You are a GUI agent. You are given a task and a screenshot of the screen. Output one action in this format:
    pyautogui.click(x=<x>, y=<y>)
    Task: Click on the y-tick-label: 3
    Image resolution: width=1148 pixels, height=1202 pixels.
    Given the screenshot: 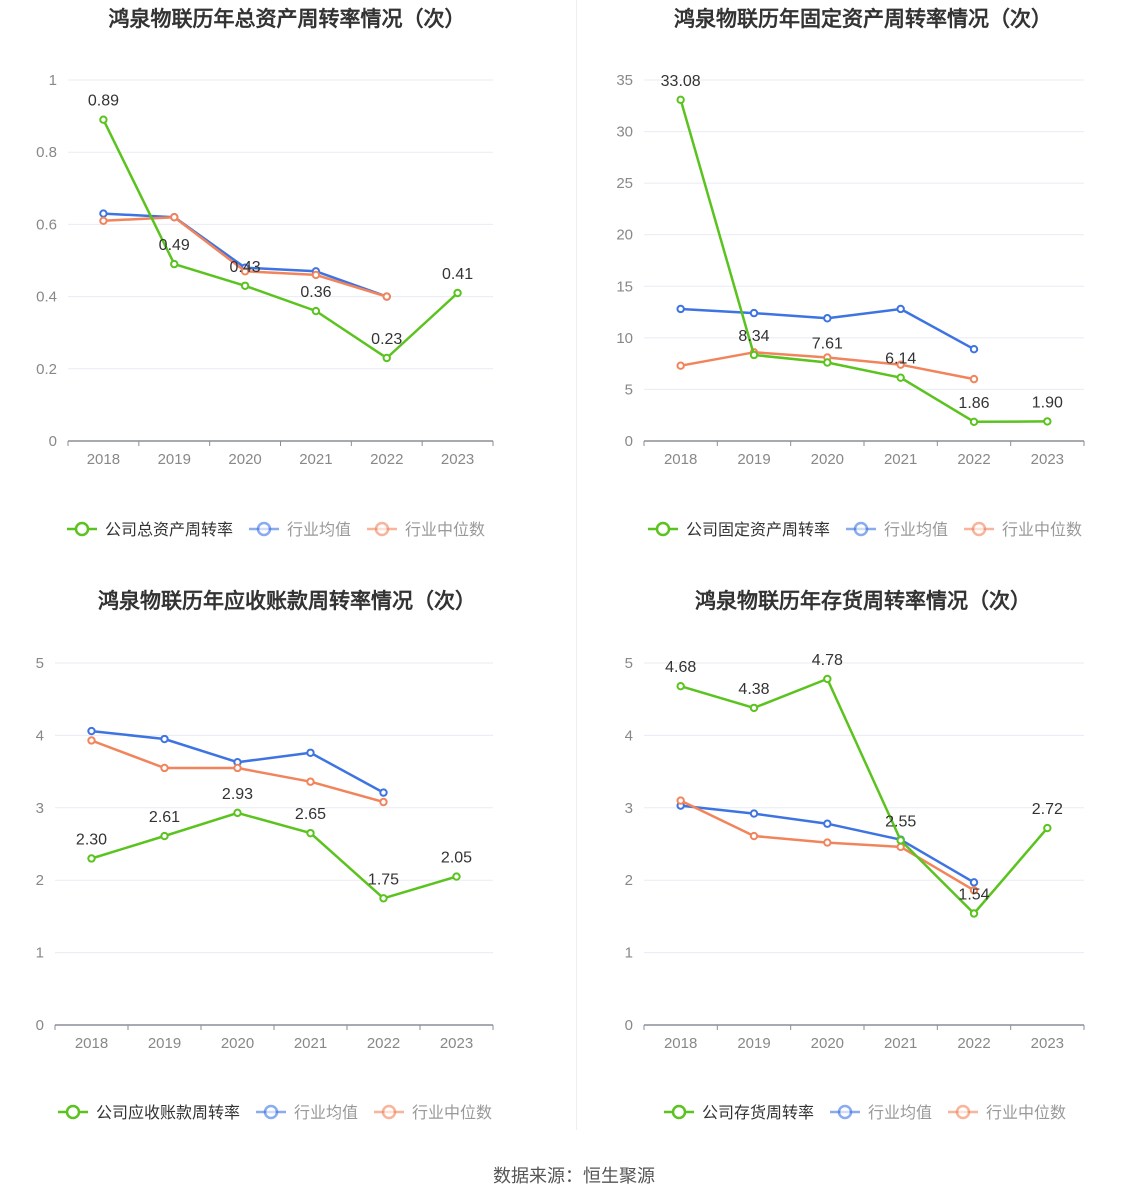 What is the action you would take?
    pyautogui.click(x=40, y=808)
    